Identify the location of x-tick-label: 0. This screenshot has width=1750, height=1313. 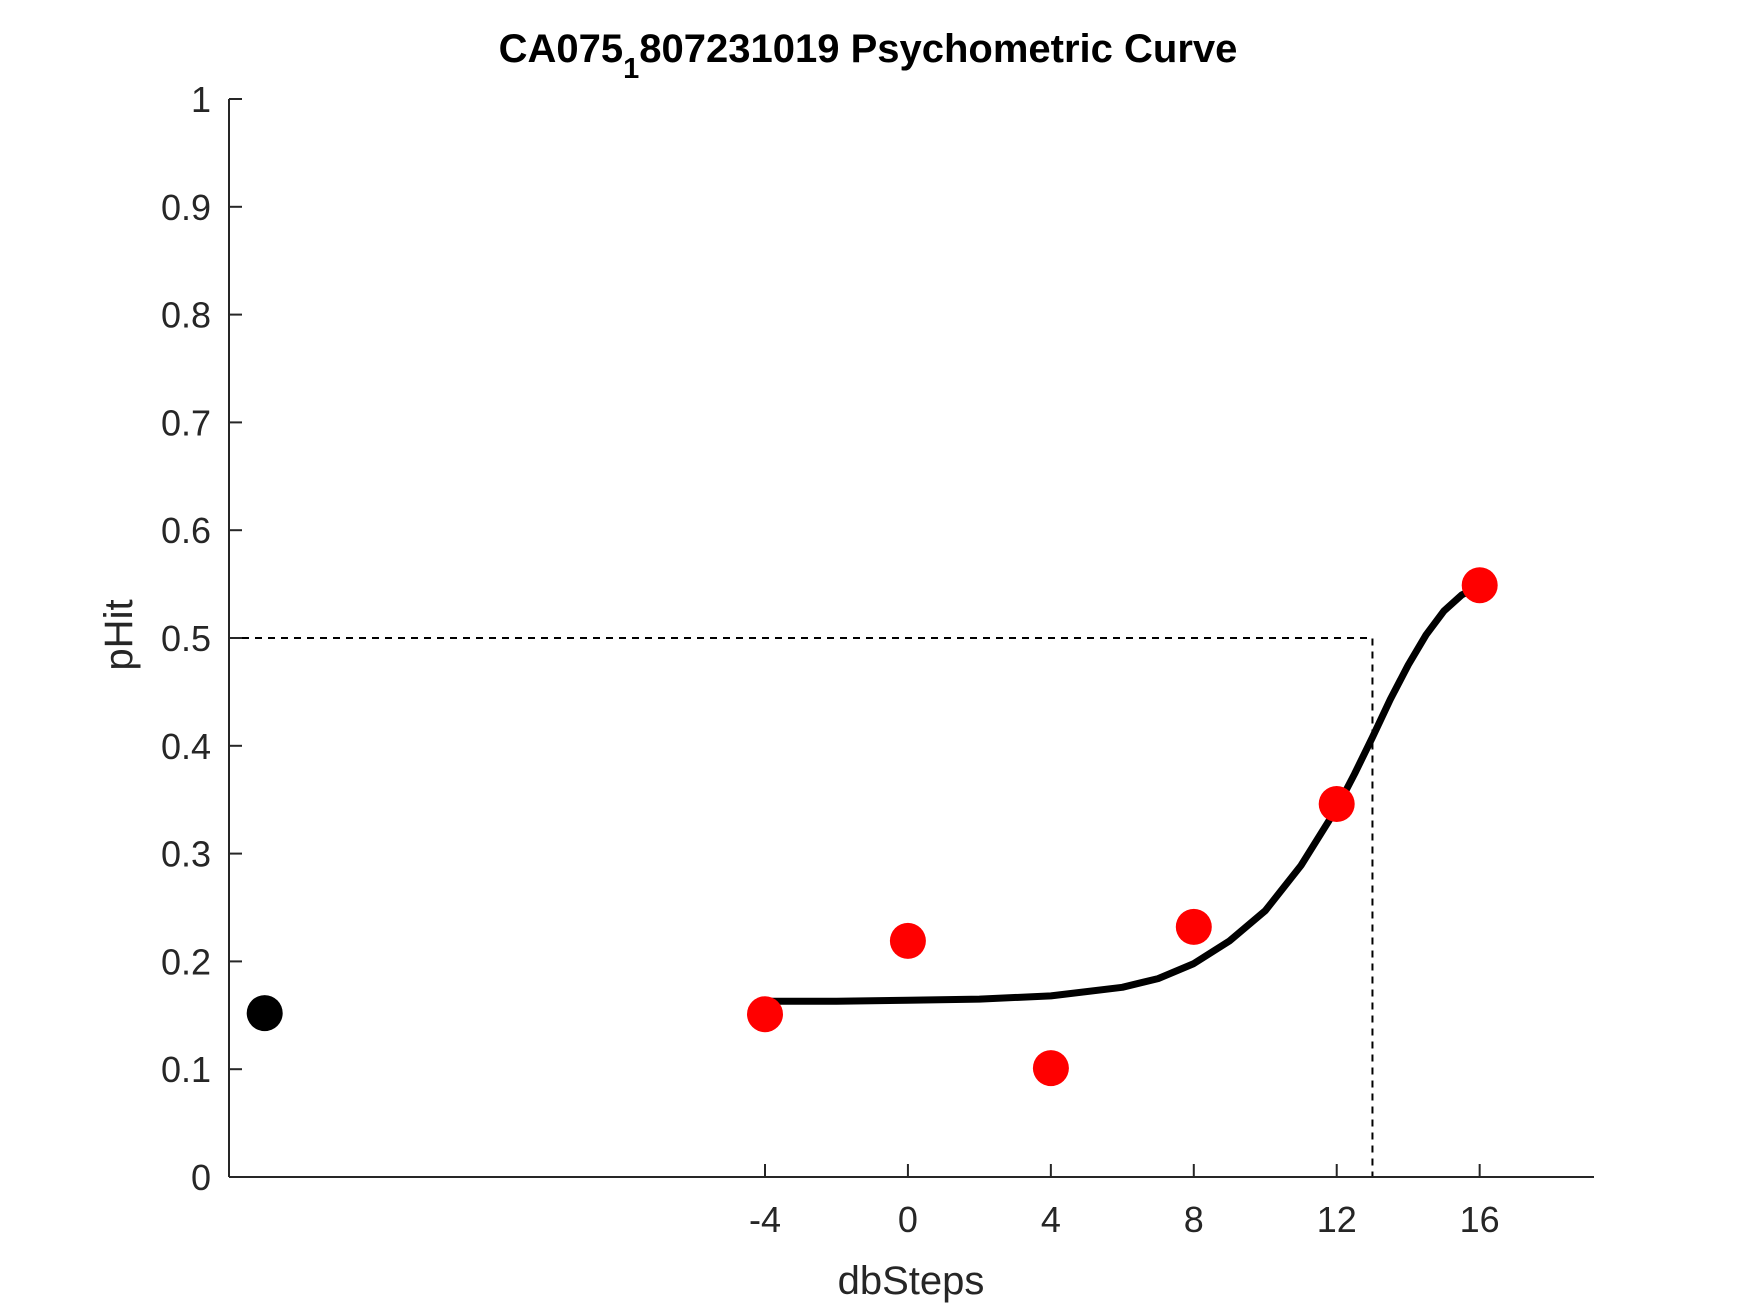
(908, 1219).